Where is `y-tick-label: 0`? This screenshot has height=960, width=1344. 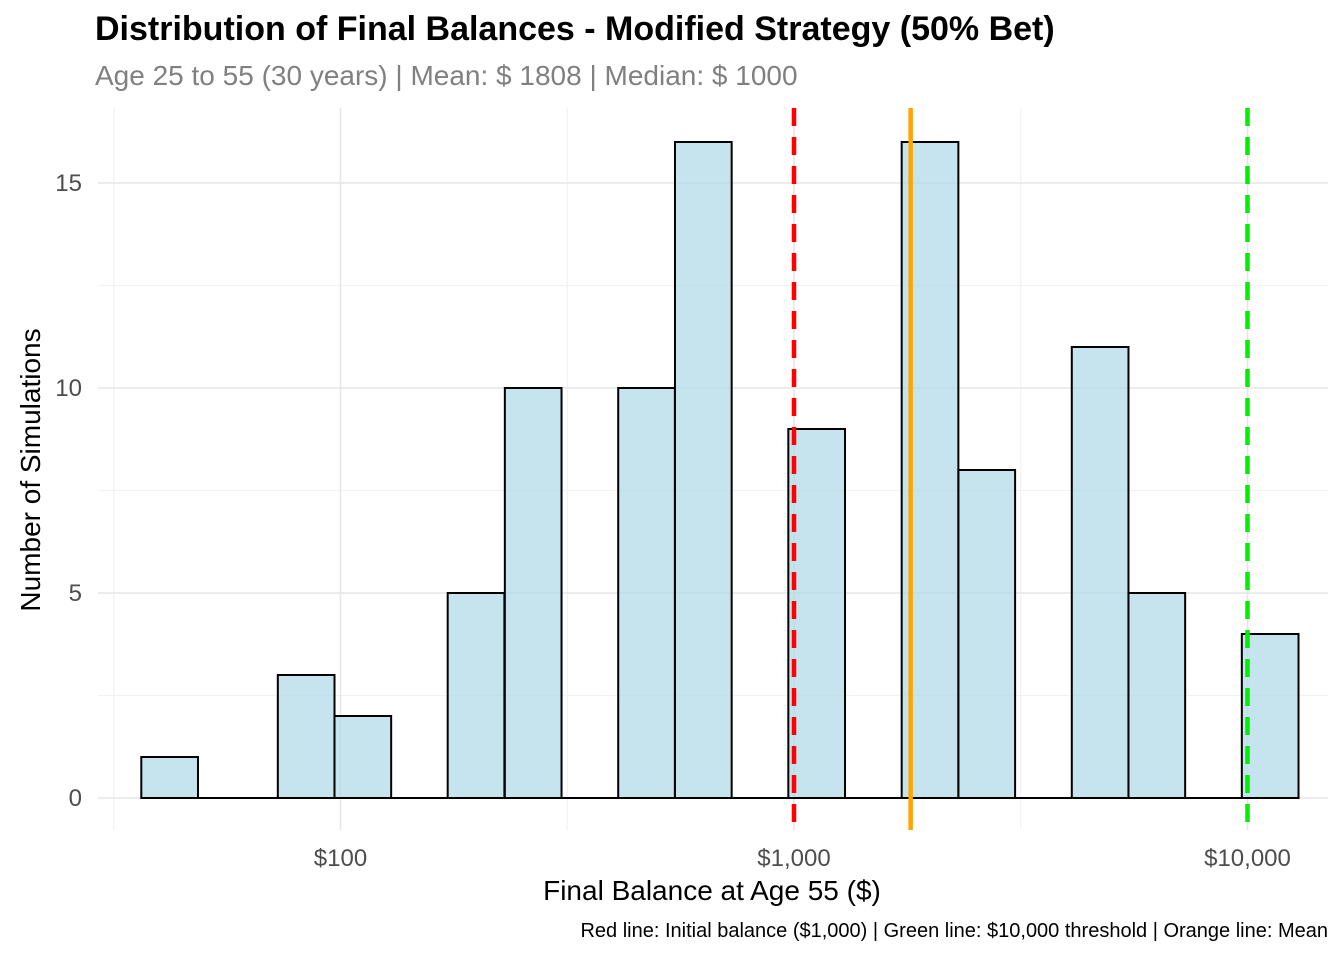 y-tick-label: 0 is located at coordinates (75, 798).